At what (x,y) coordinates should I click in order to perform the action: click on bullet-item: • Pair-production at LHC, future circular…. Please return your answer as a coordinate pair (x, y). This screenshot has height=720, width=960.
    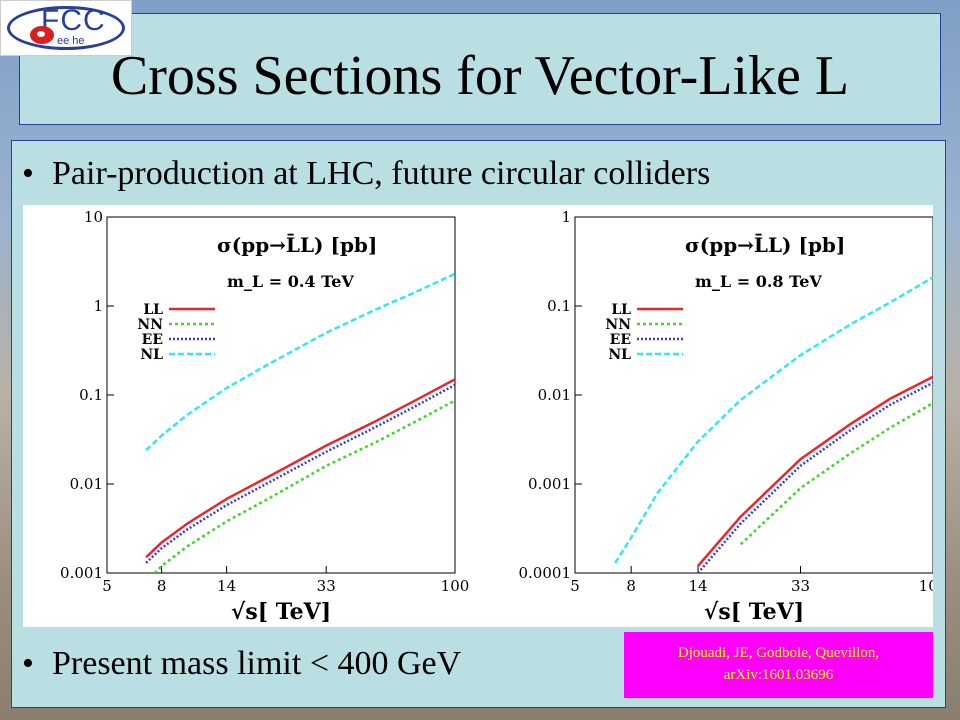
    Looking at the image, I should click on (366, 174).